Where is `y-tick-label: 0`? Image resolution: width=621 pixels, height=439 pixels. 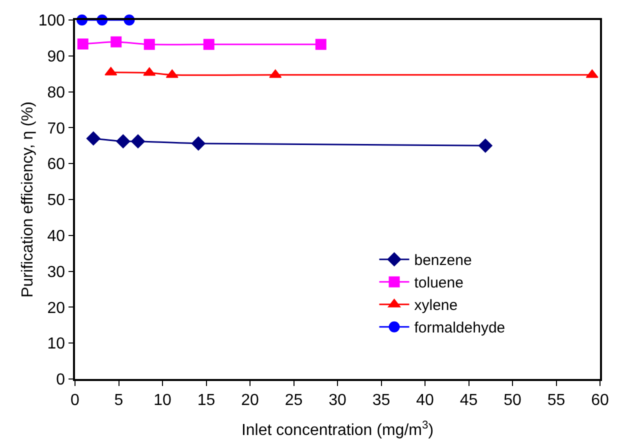 y-tick-label: 0 is located at coordinates (61, 380).